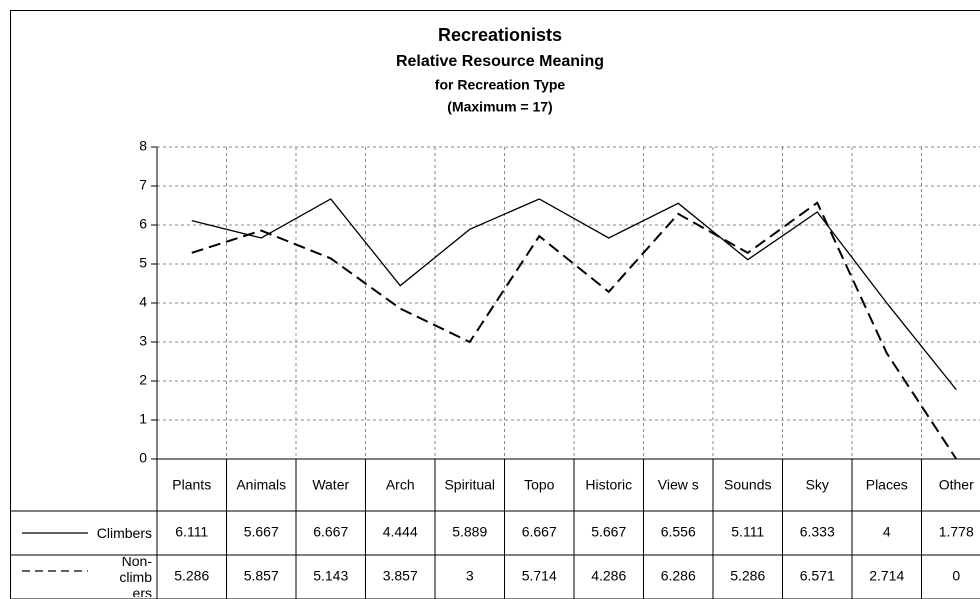 Image resolution: width=980 pixels, height=599 pixels. What do you see at coordinates (817, 485) in the screenshot?
I see `x-tick-label: Sky` at bounding box center [817, 485].